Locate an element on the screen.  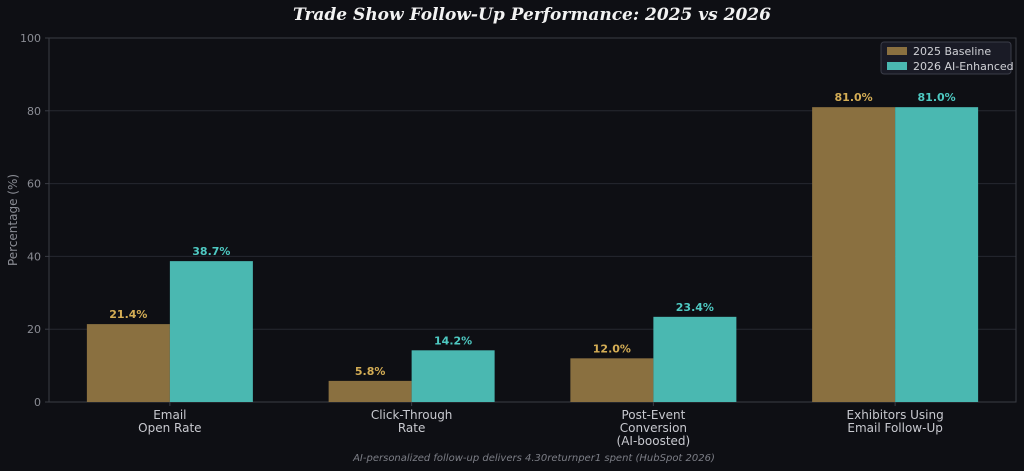
x-tick-label: (AI-boosted) is located at coordinates (654, 441).